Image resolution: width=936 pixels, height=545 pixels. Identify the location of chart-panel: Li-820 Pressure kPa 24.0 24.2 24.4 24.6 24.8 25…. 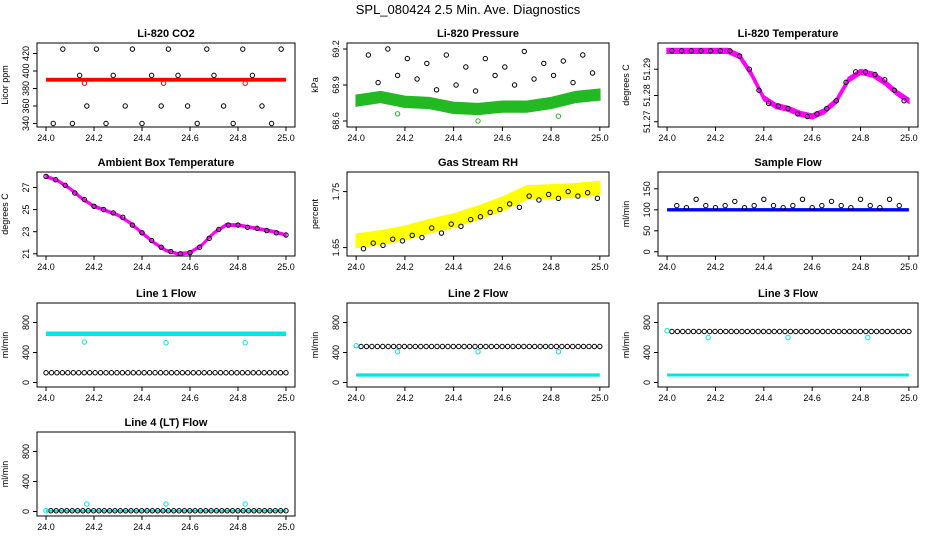
(460, 85).